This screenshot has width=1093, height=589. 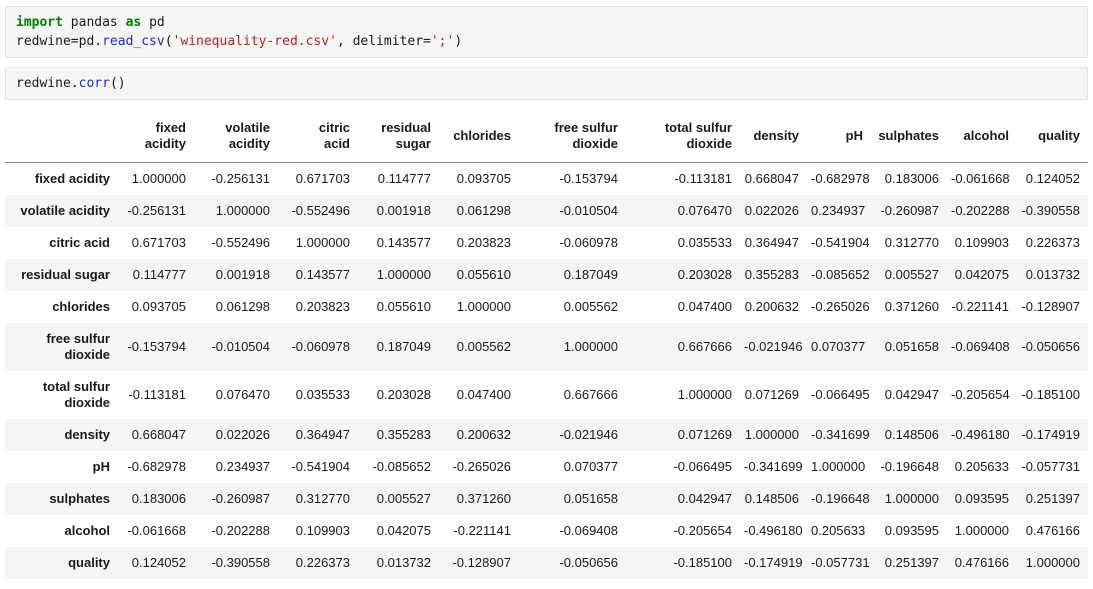 I want to click on correlation-value: 0.061298, so click(x=242, y=306).